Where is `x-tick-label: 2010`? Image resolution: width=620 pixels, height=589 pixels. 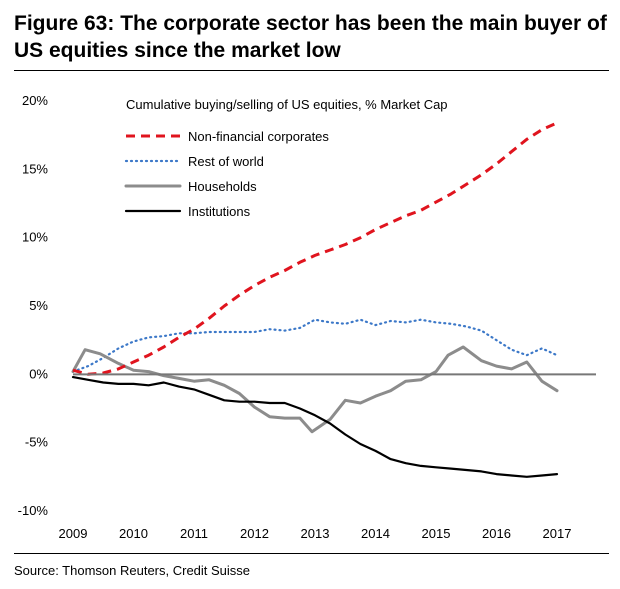
x-tick-label: 2010 is located at coordinates (133, 533).